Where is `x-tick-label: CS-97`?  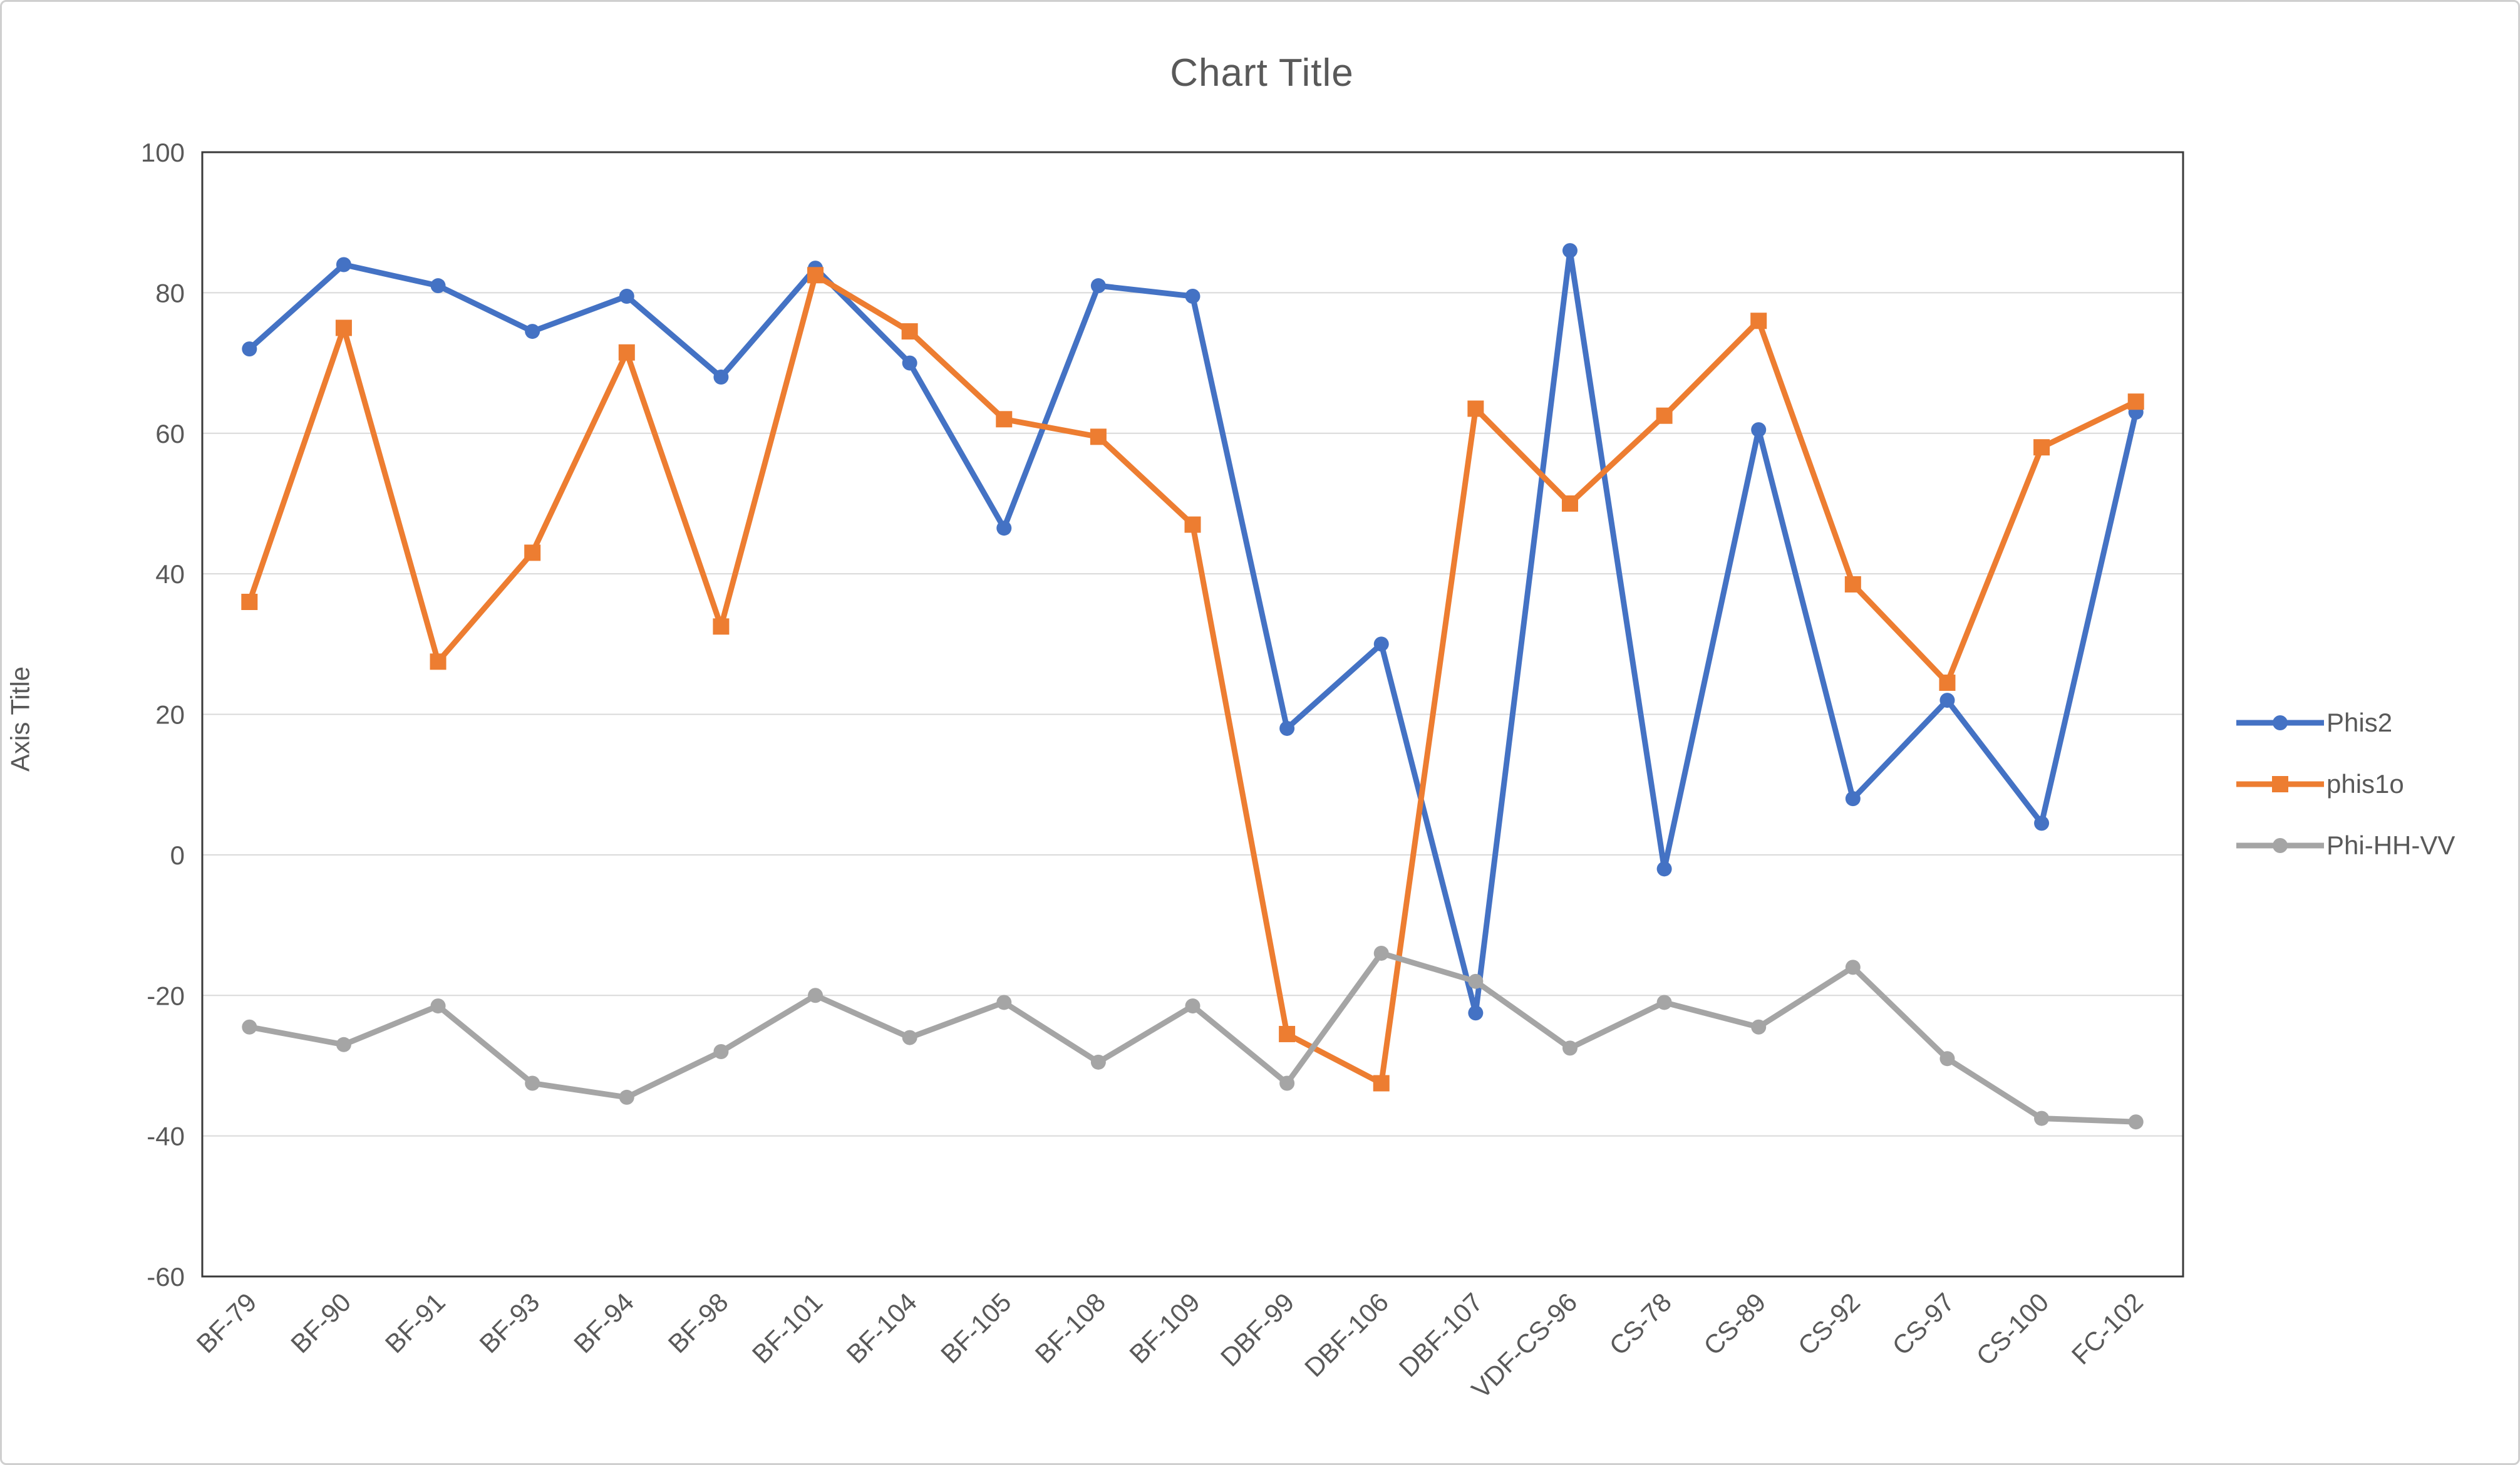
x-tick-label: CS-97 is located at coordinates (1923, 1323).